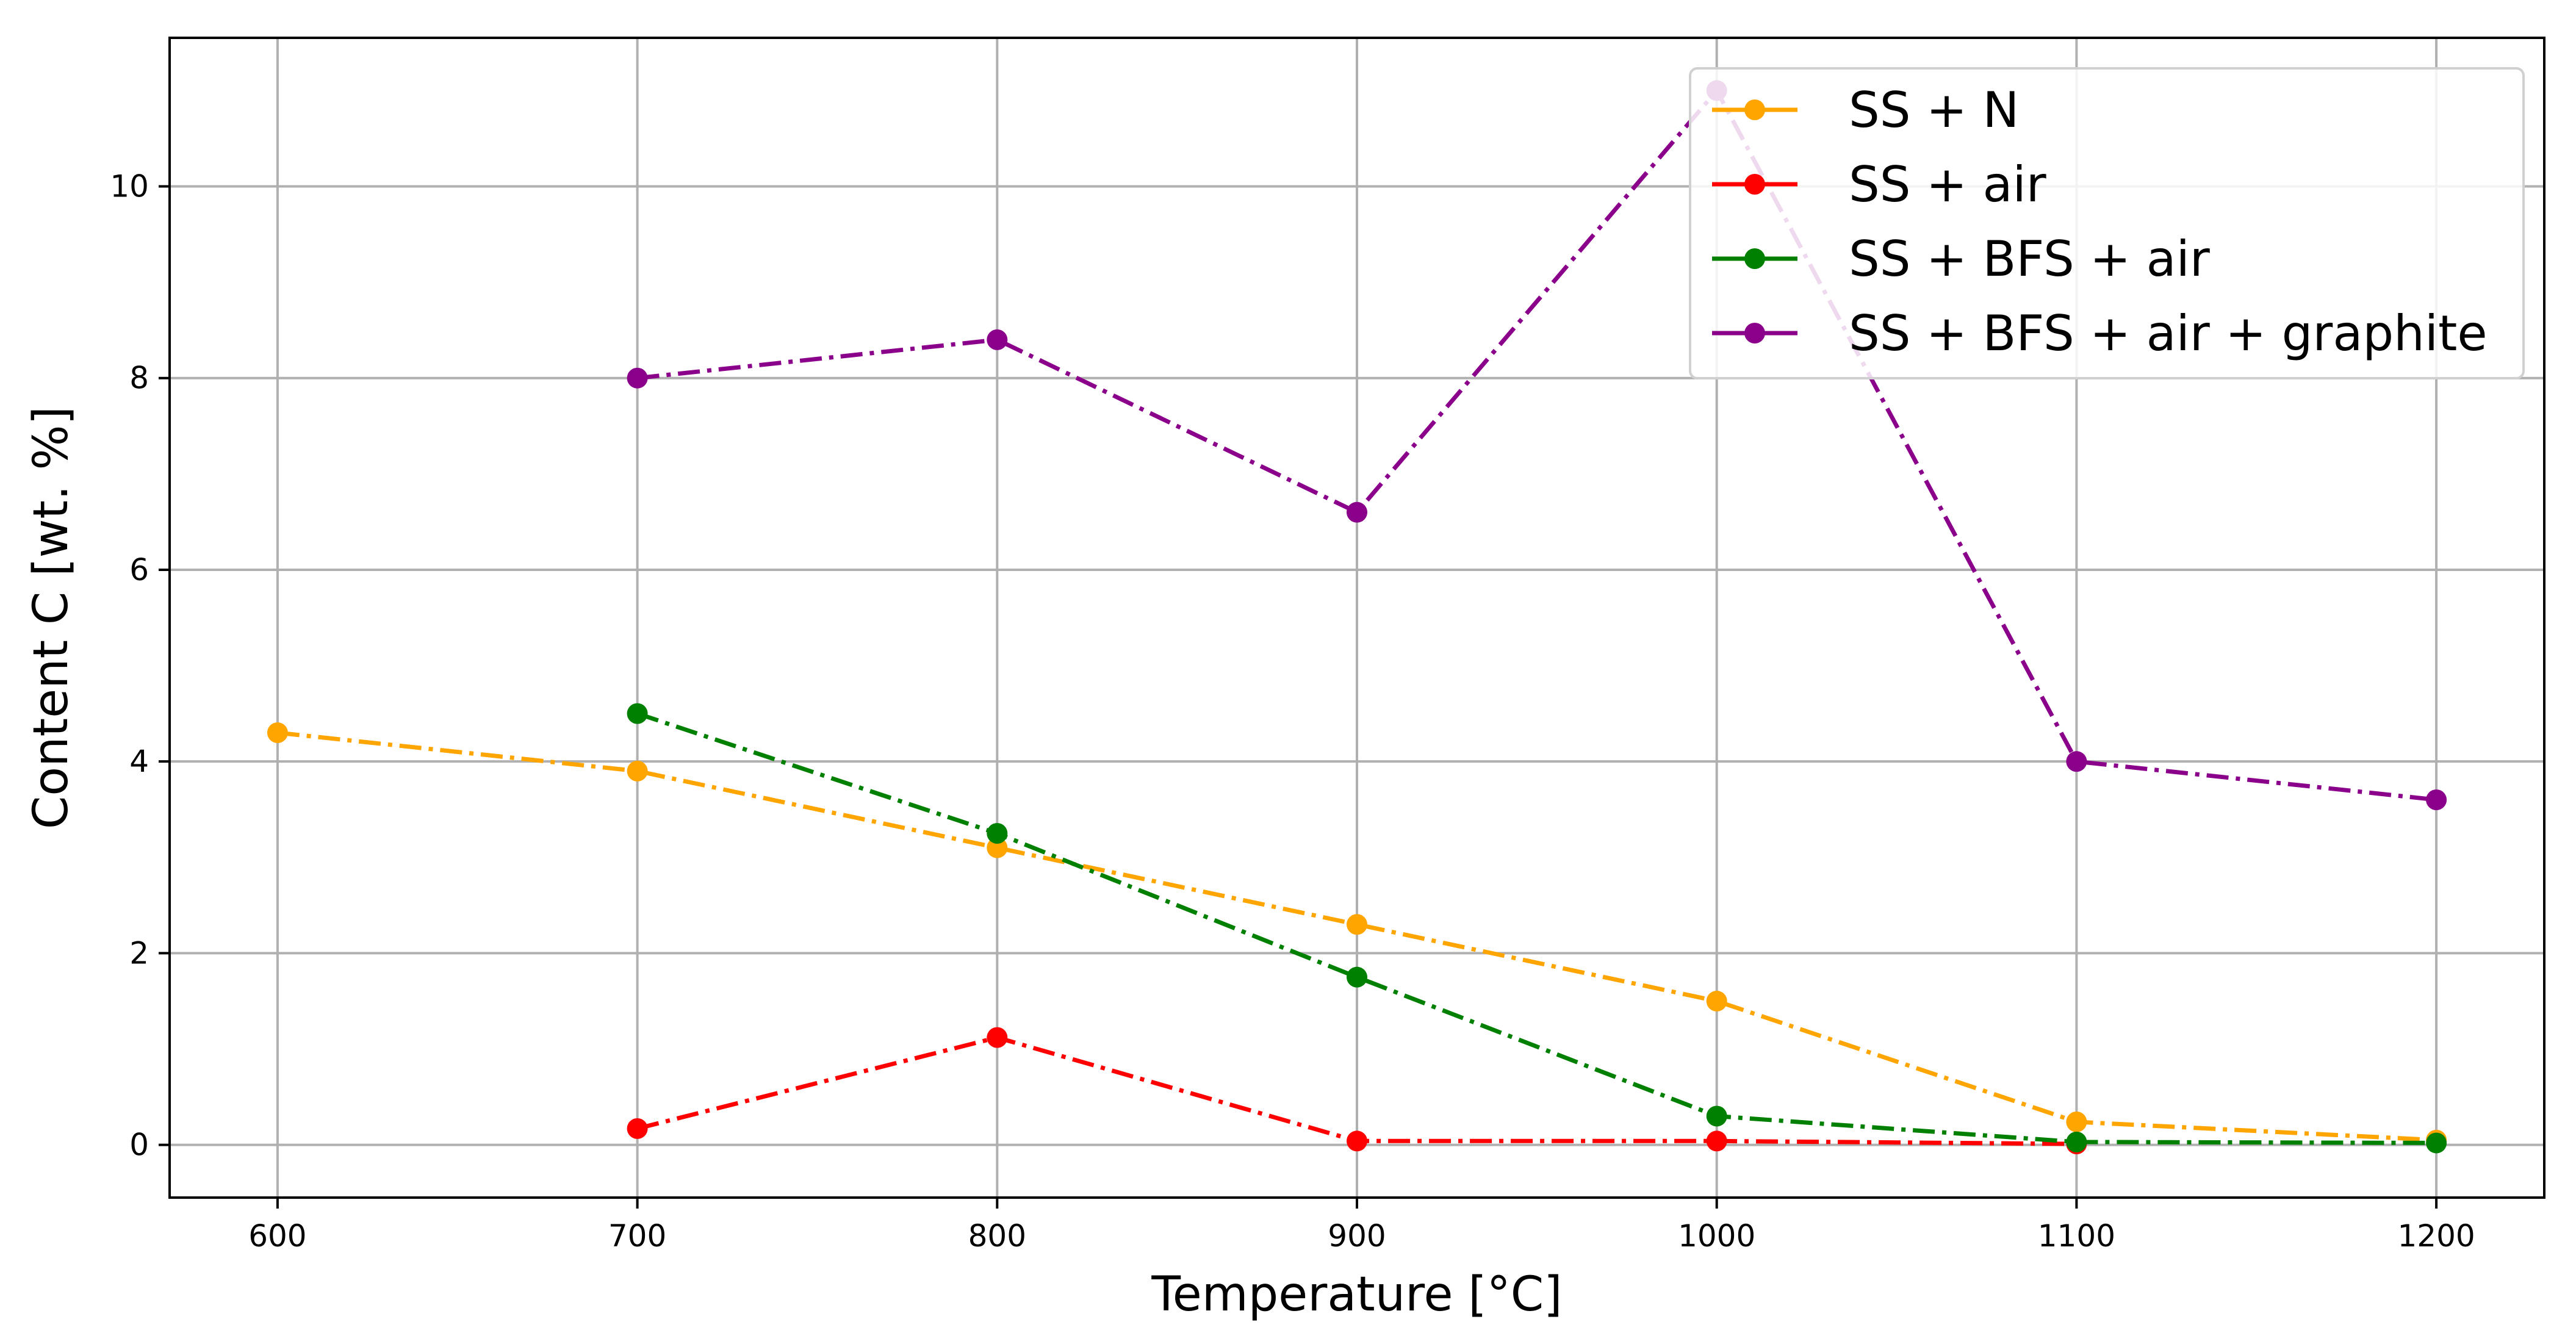 The image size is (2576, 1344). Describe the element at coordinates (140, 666) in the screenshot. I see `y-axis-ticks: 0 2 4 6 8 10` at that location.